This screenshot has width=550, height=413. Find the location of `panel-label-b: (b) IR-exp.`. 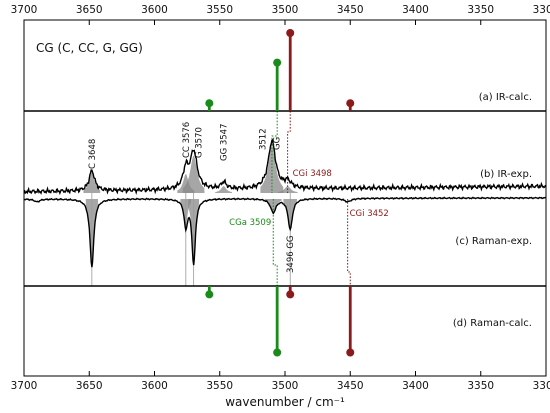

panel-label-b: (b) IR-exp. is located at coordinates (506, 174).